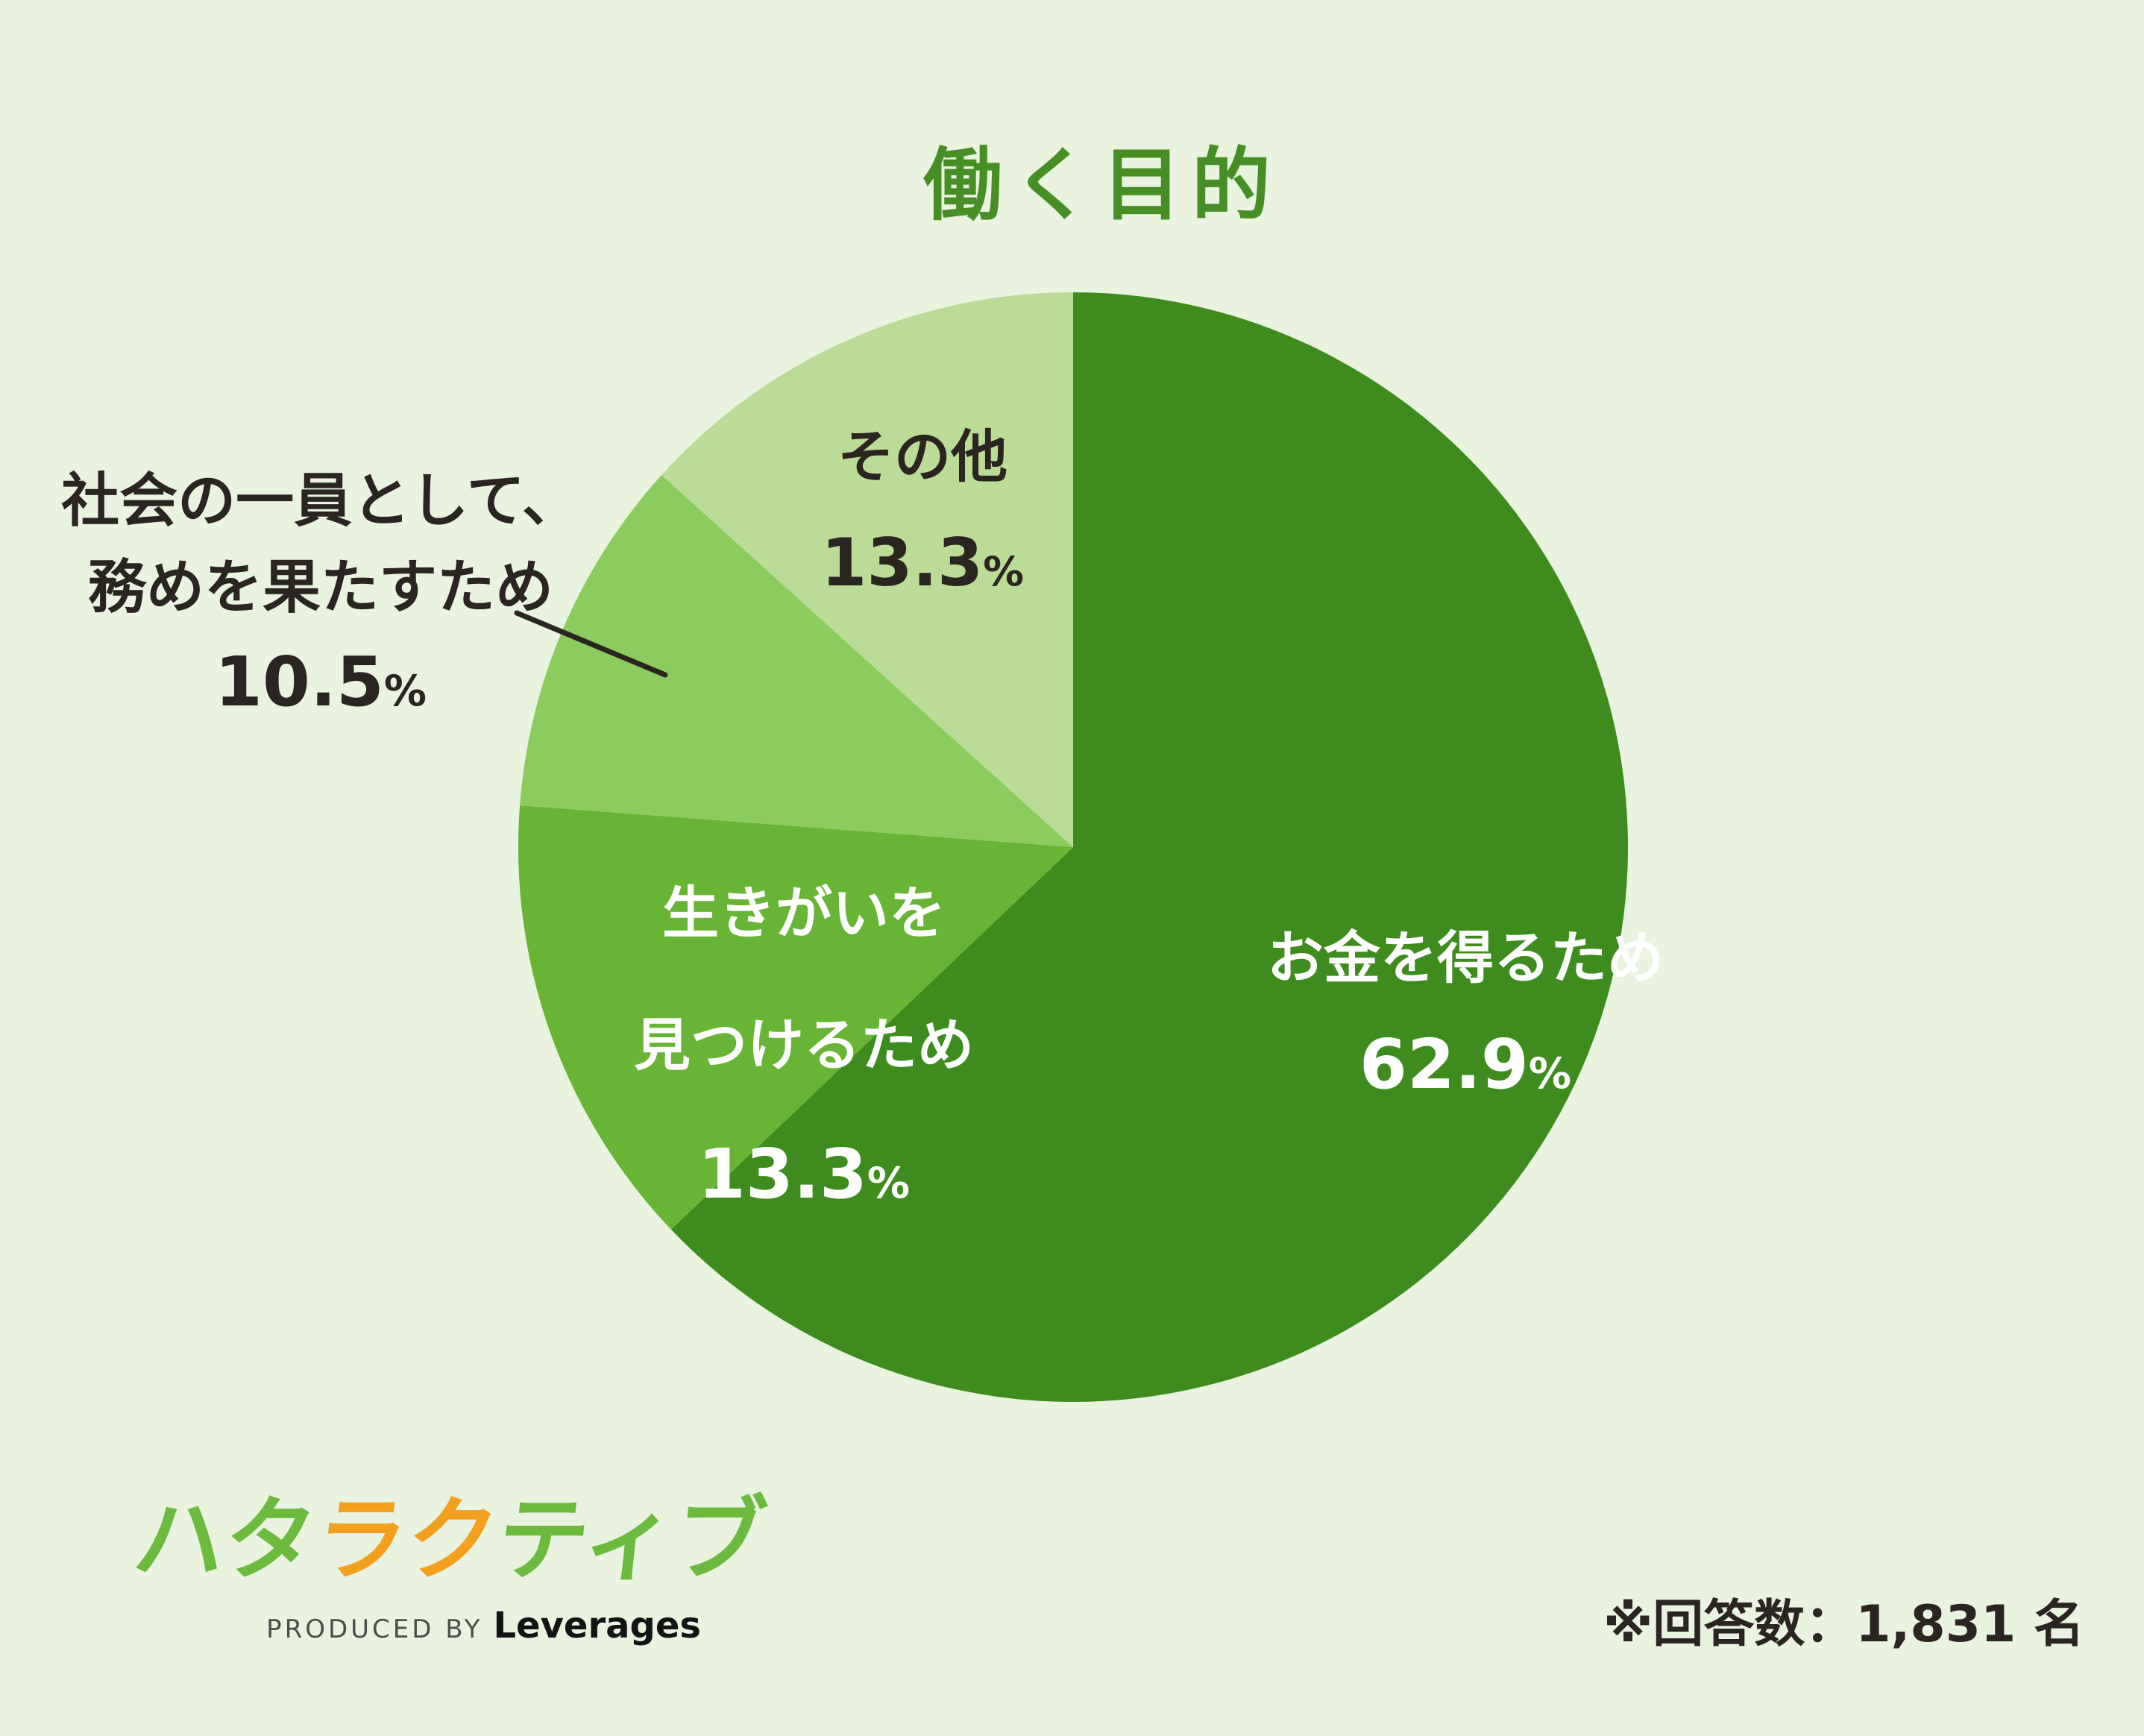  I want to click on slice-label-money: お金を得るため 62.9%, so click(1465, 1019).